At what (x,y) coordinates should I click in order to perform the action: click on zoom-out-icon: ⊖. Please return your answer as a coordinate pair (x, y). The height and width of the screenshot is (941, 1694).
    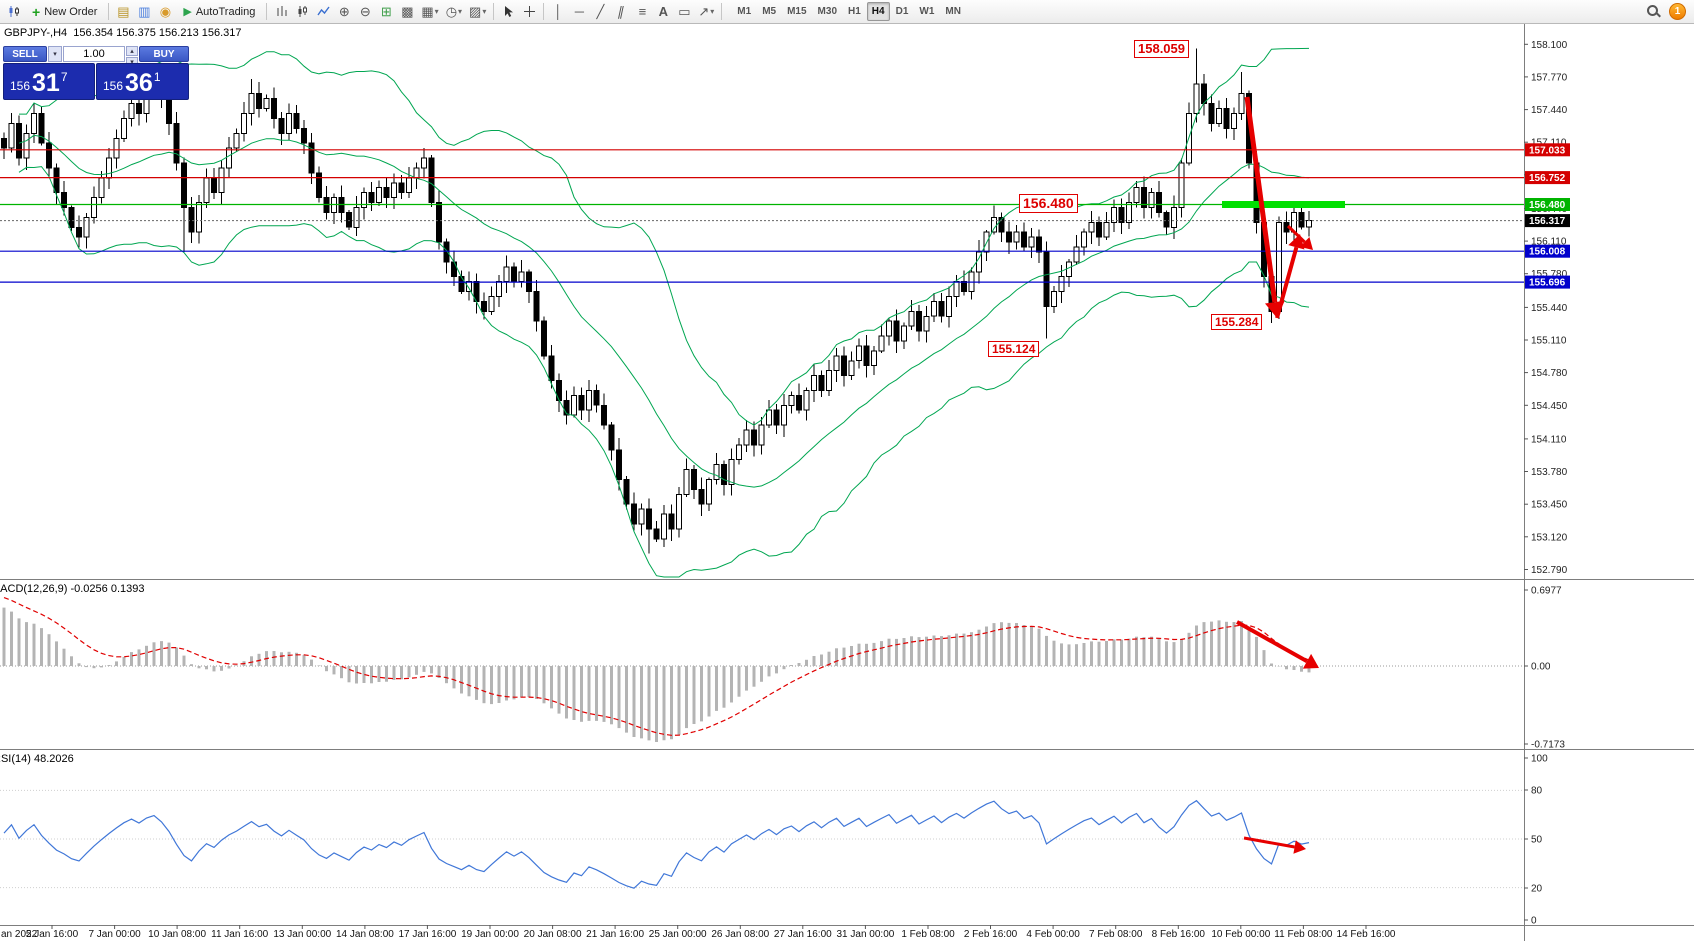
    Looking at the image, I should click on (365, 11).